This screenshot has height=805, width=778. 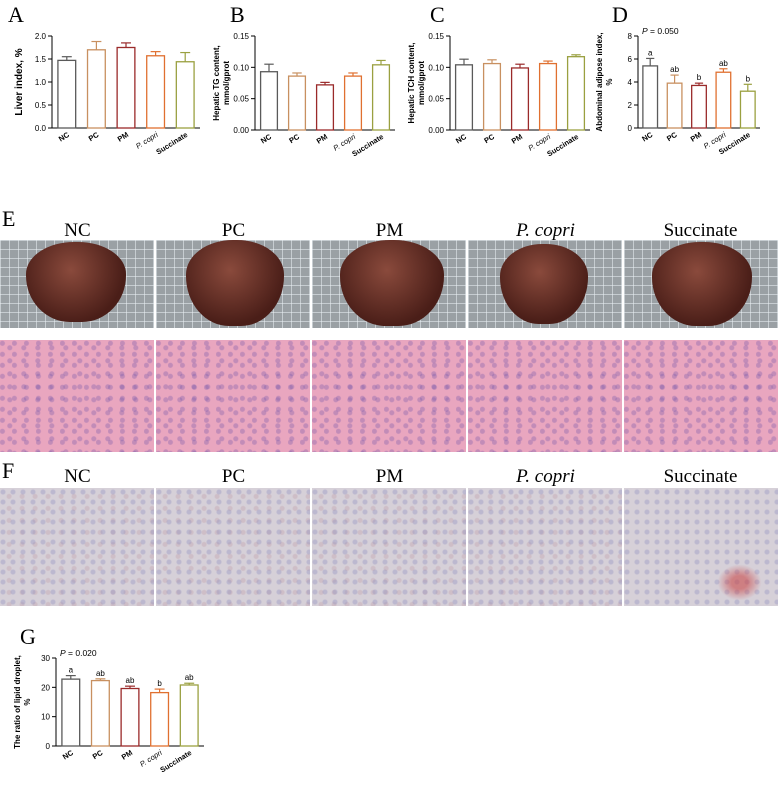 I want to click on f-label-pcopri: P. copri, so click(x=545, y=476).